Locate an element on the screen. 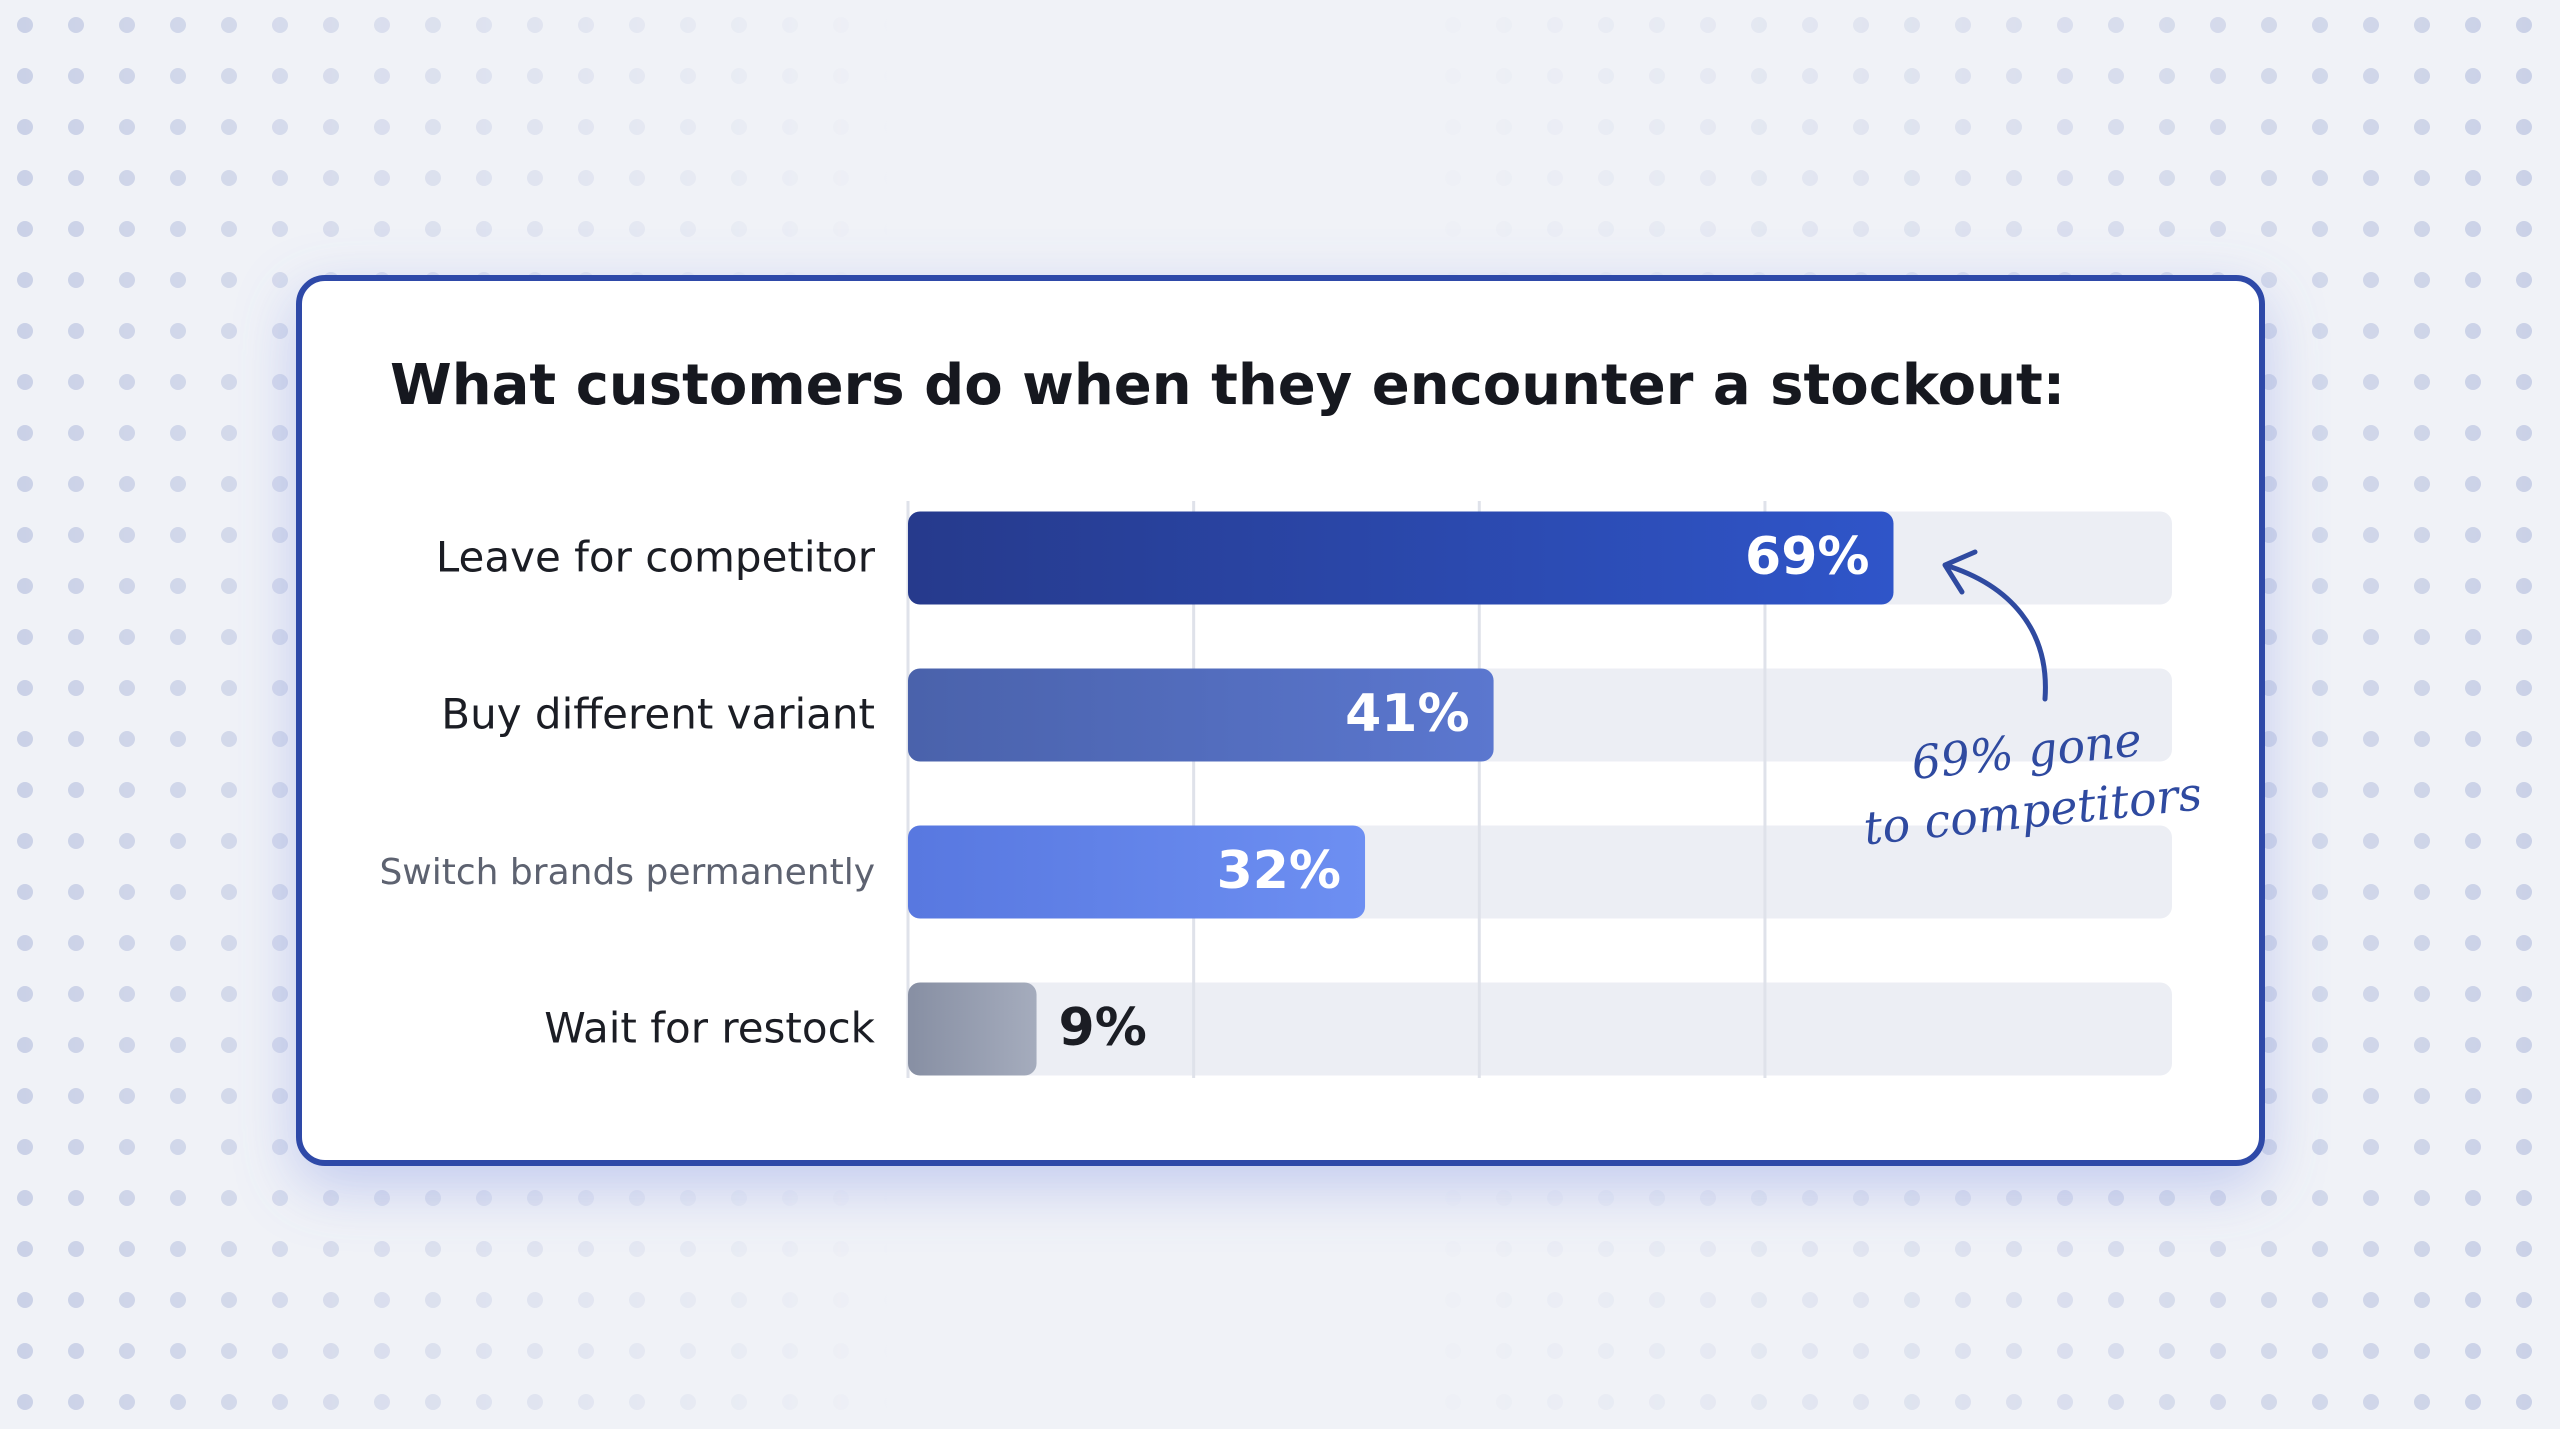  value-label: 41% is located at coordinates (1407, 714).